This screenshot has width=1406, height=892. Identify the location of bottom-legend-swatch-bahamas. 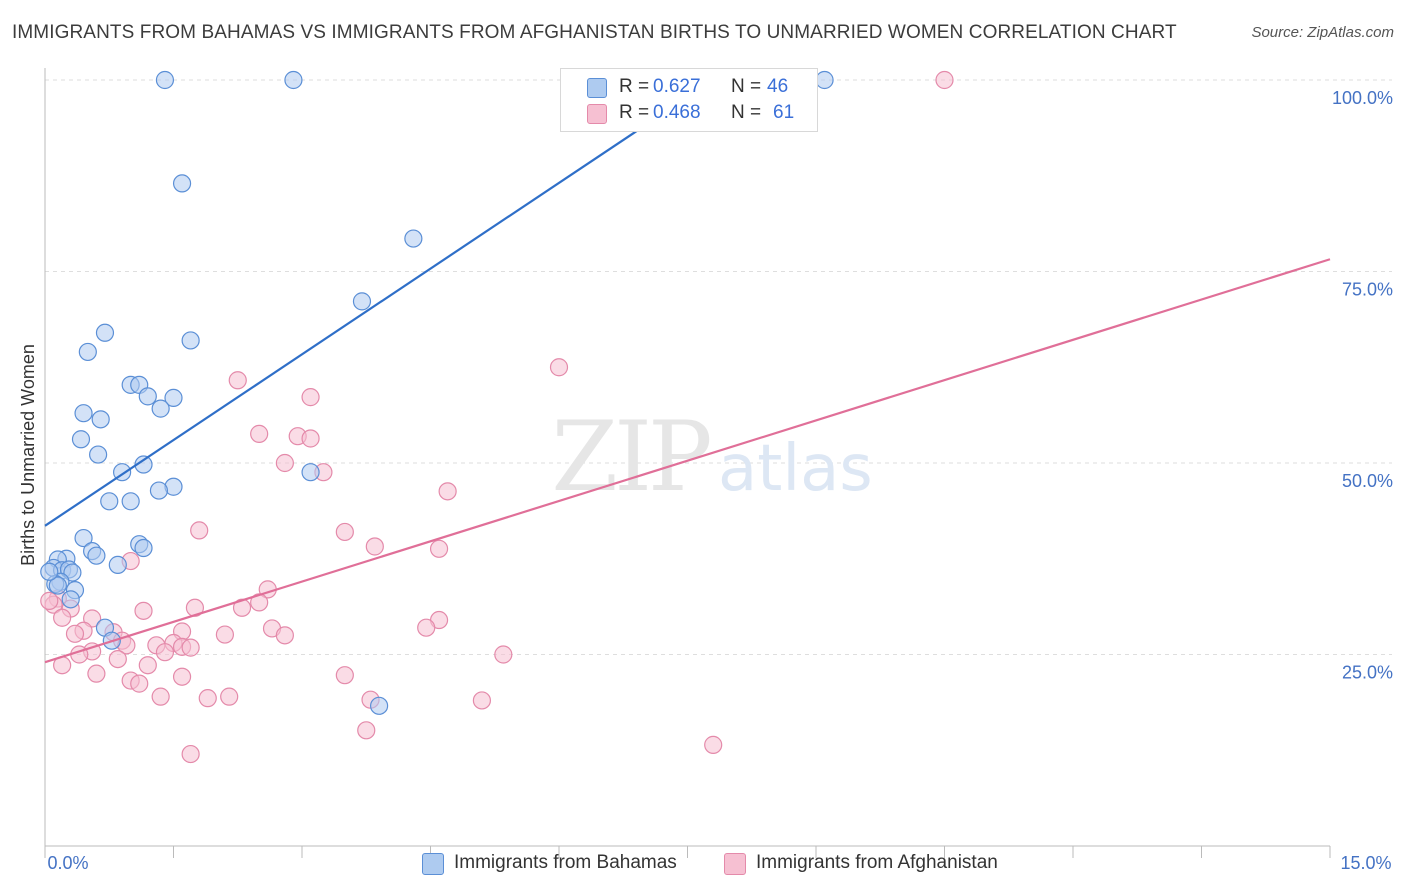
(433, 864).